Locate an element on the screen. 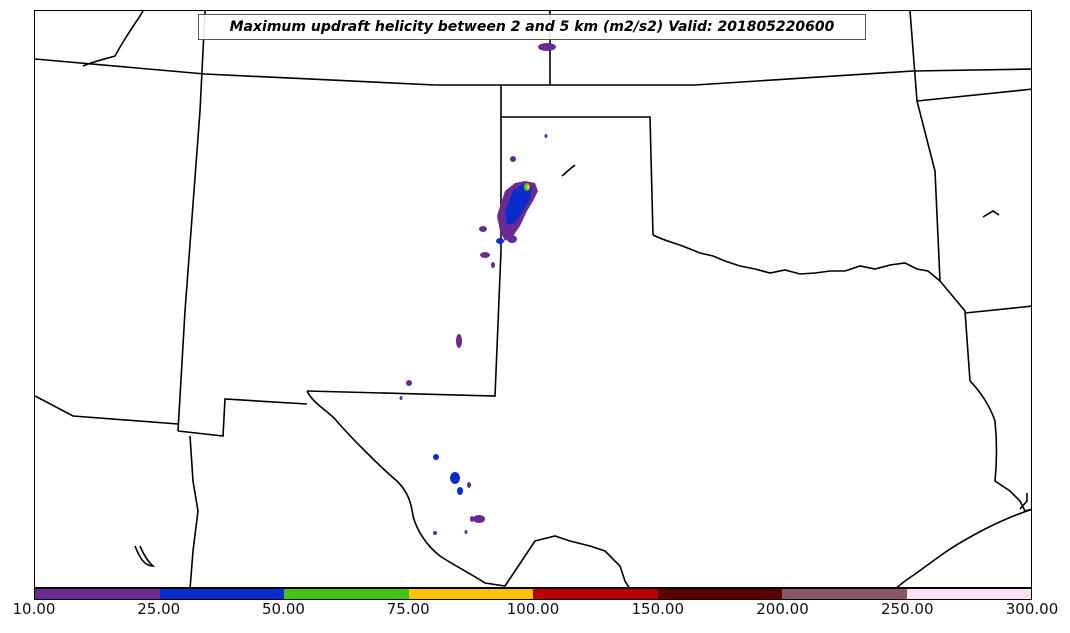  colorbar-tick-label: 10.00 is located at coordinates (34, 609).